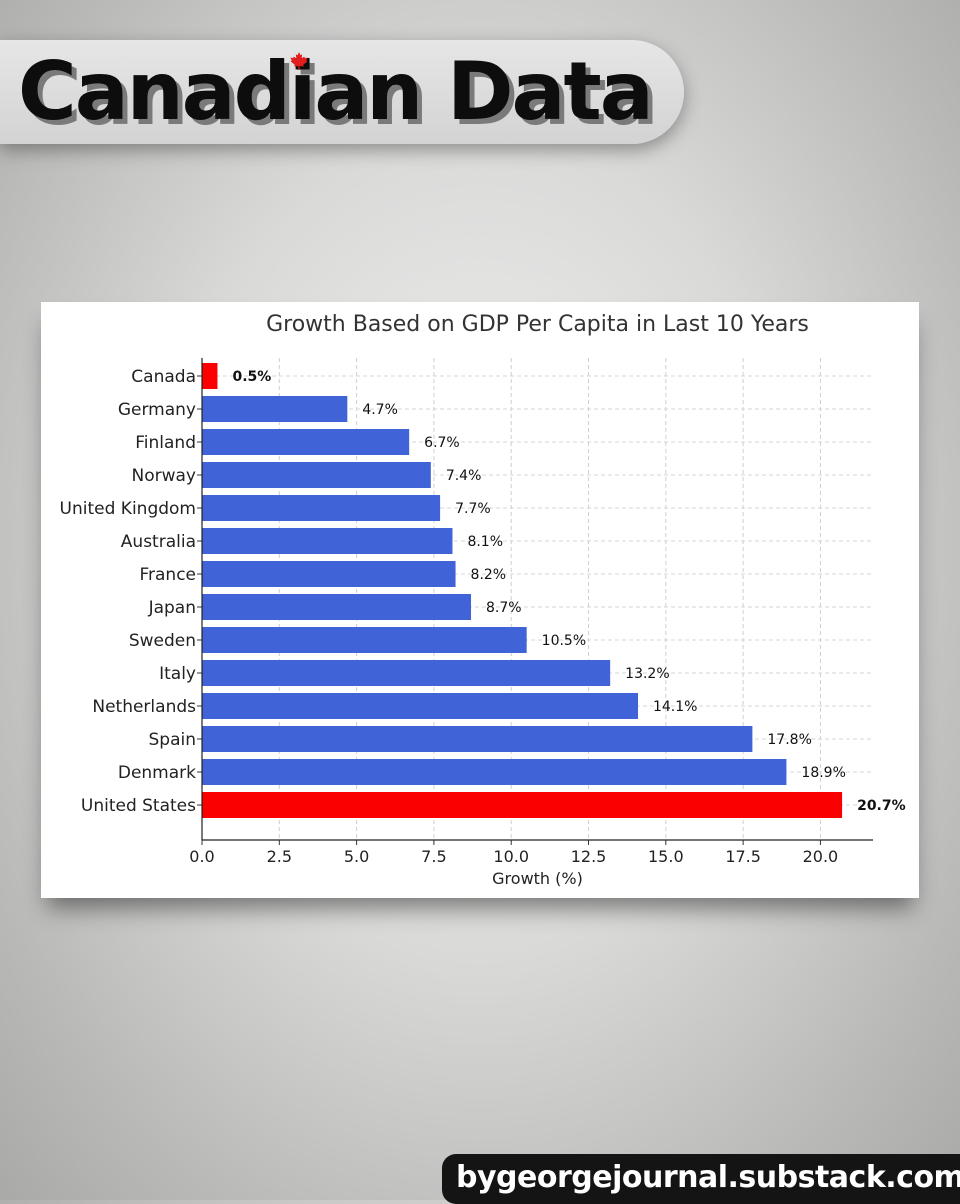  I want to click on bar-norway, so click(316, 475).